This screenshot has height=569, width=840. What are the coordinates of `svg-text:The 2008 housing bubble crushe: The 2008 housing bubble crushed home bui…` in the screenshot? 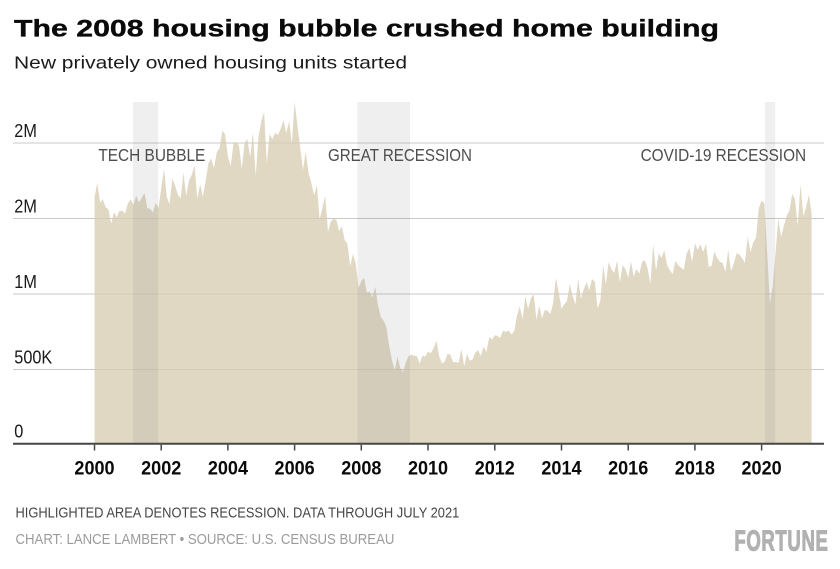 It's located at (366, 28).